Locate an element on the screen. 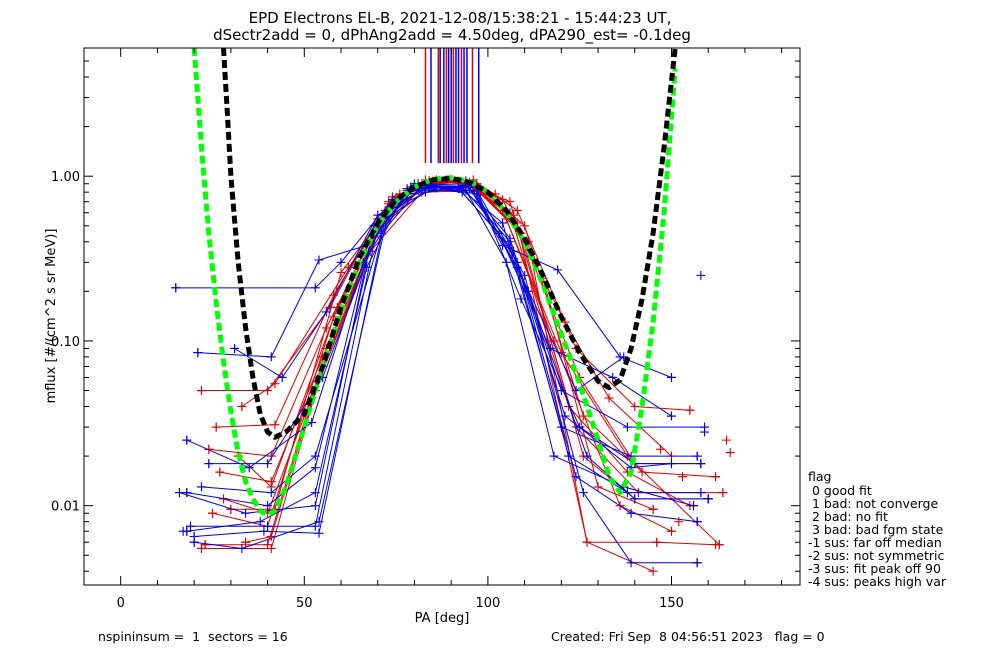 The image size is (1000, 650). y-tick-label: 1.00 is located at coordinates (65, 177).